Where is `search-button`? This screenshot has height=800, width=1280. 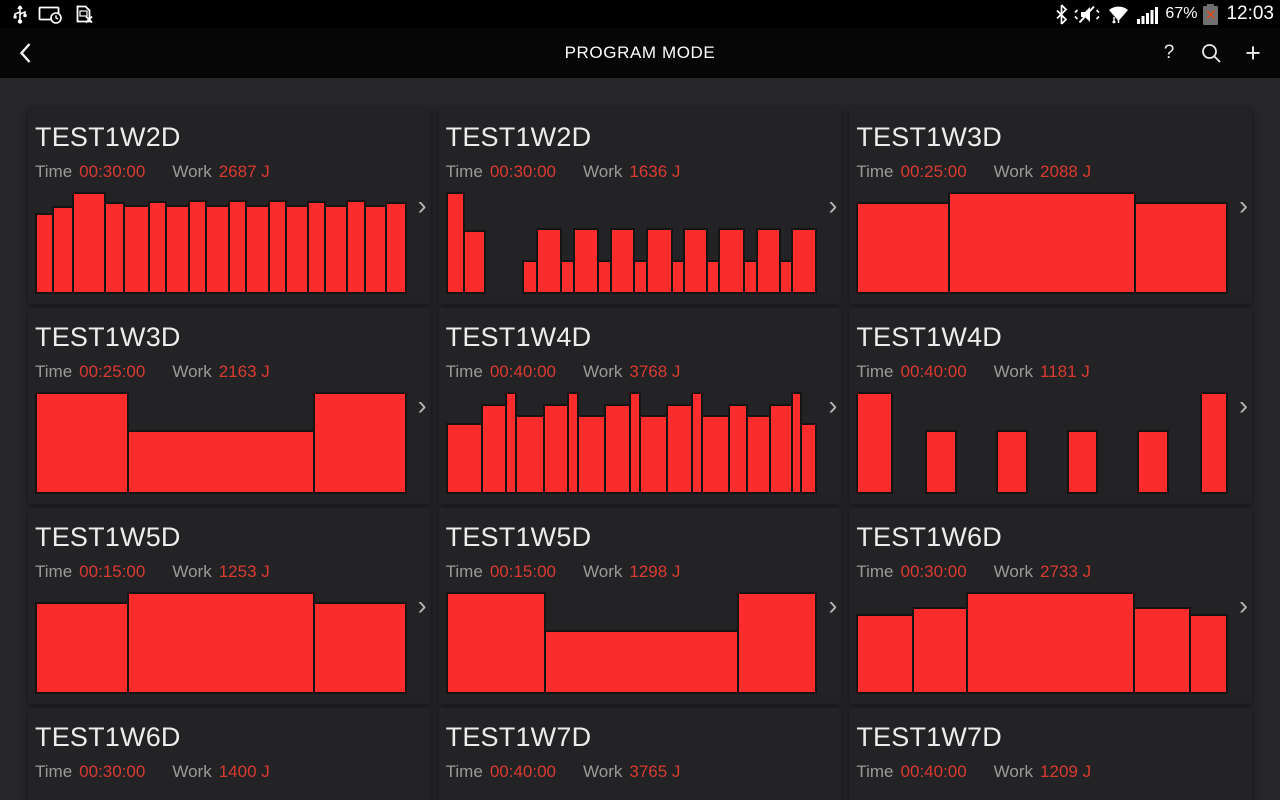
search-button is located at coordinates (1211, 53).